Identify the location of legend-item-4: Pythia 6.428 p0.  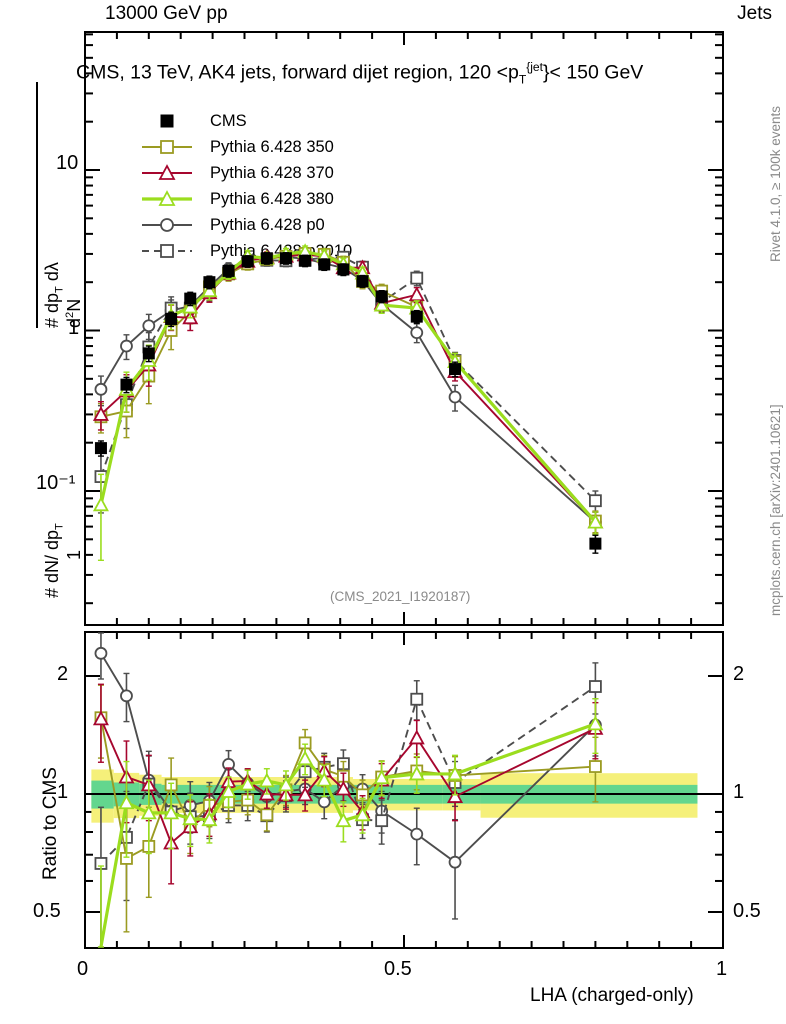
(246, 225).